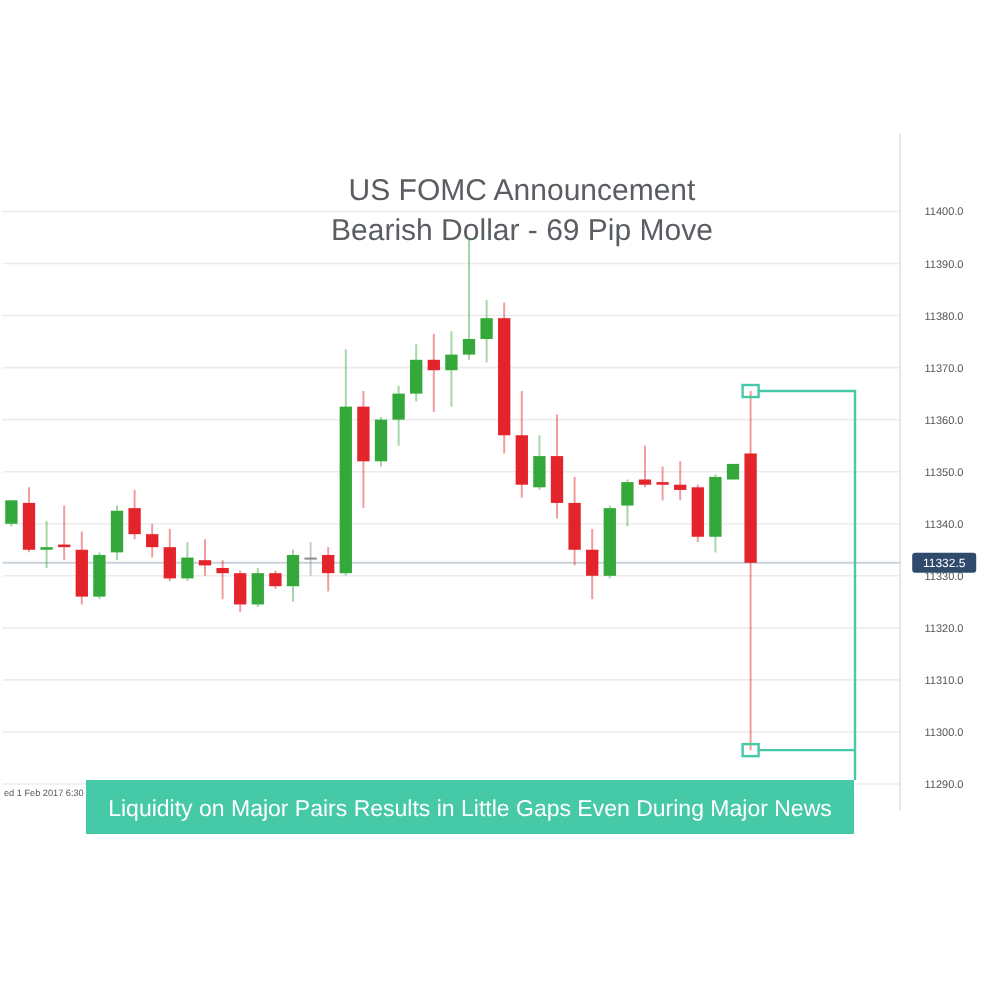 This screenshot has width=1000, height=1000. I want to click on text: Bearish Dollar - 69 Pip Move, so click(522, 231).